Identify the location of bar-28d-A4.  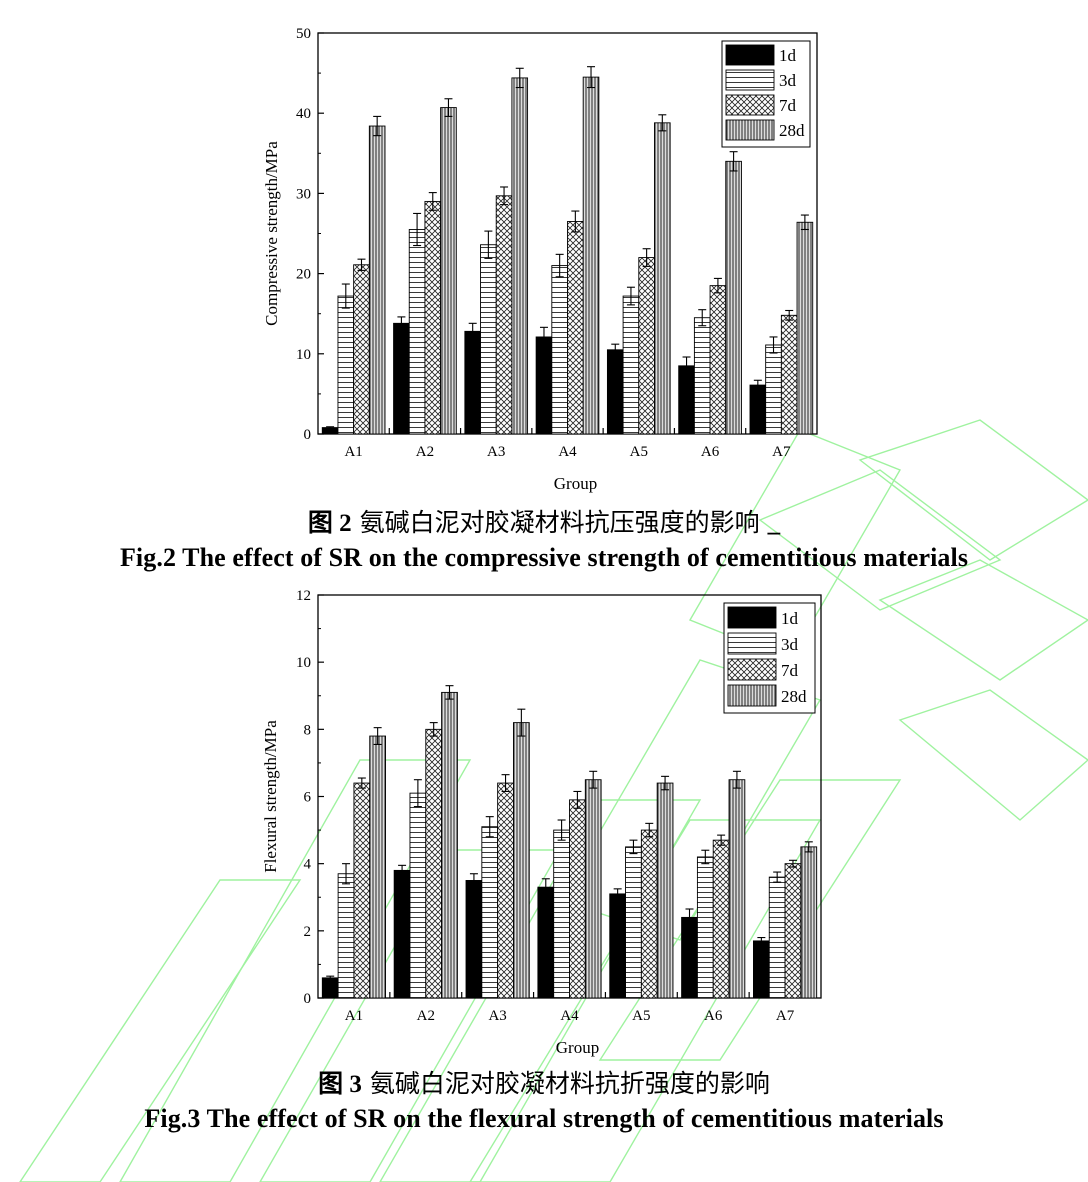
(593, 889).